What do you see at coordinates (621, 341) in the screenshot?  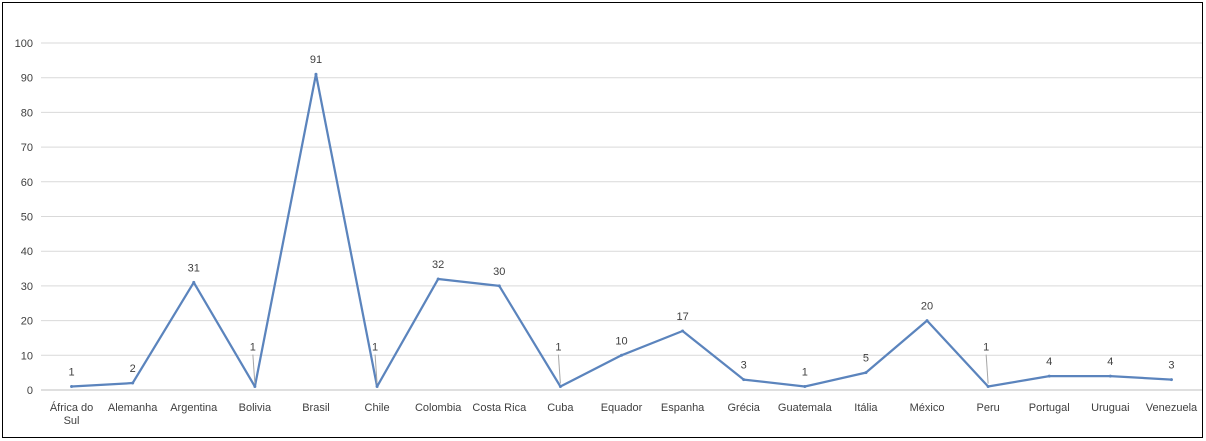 I see `data-label: 10` at bounding box center [621, 341].